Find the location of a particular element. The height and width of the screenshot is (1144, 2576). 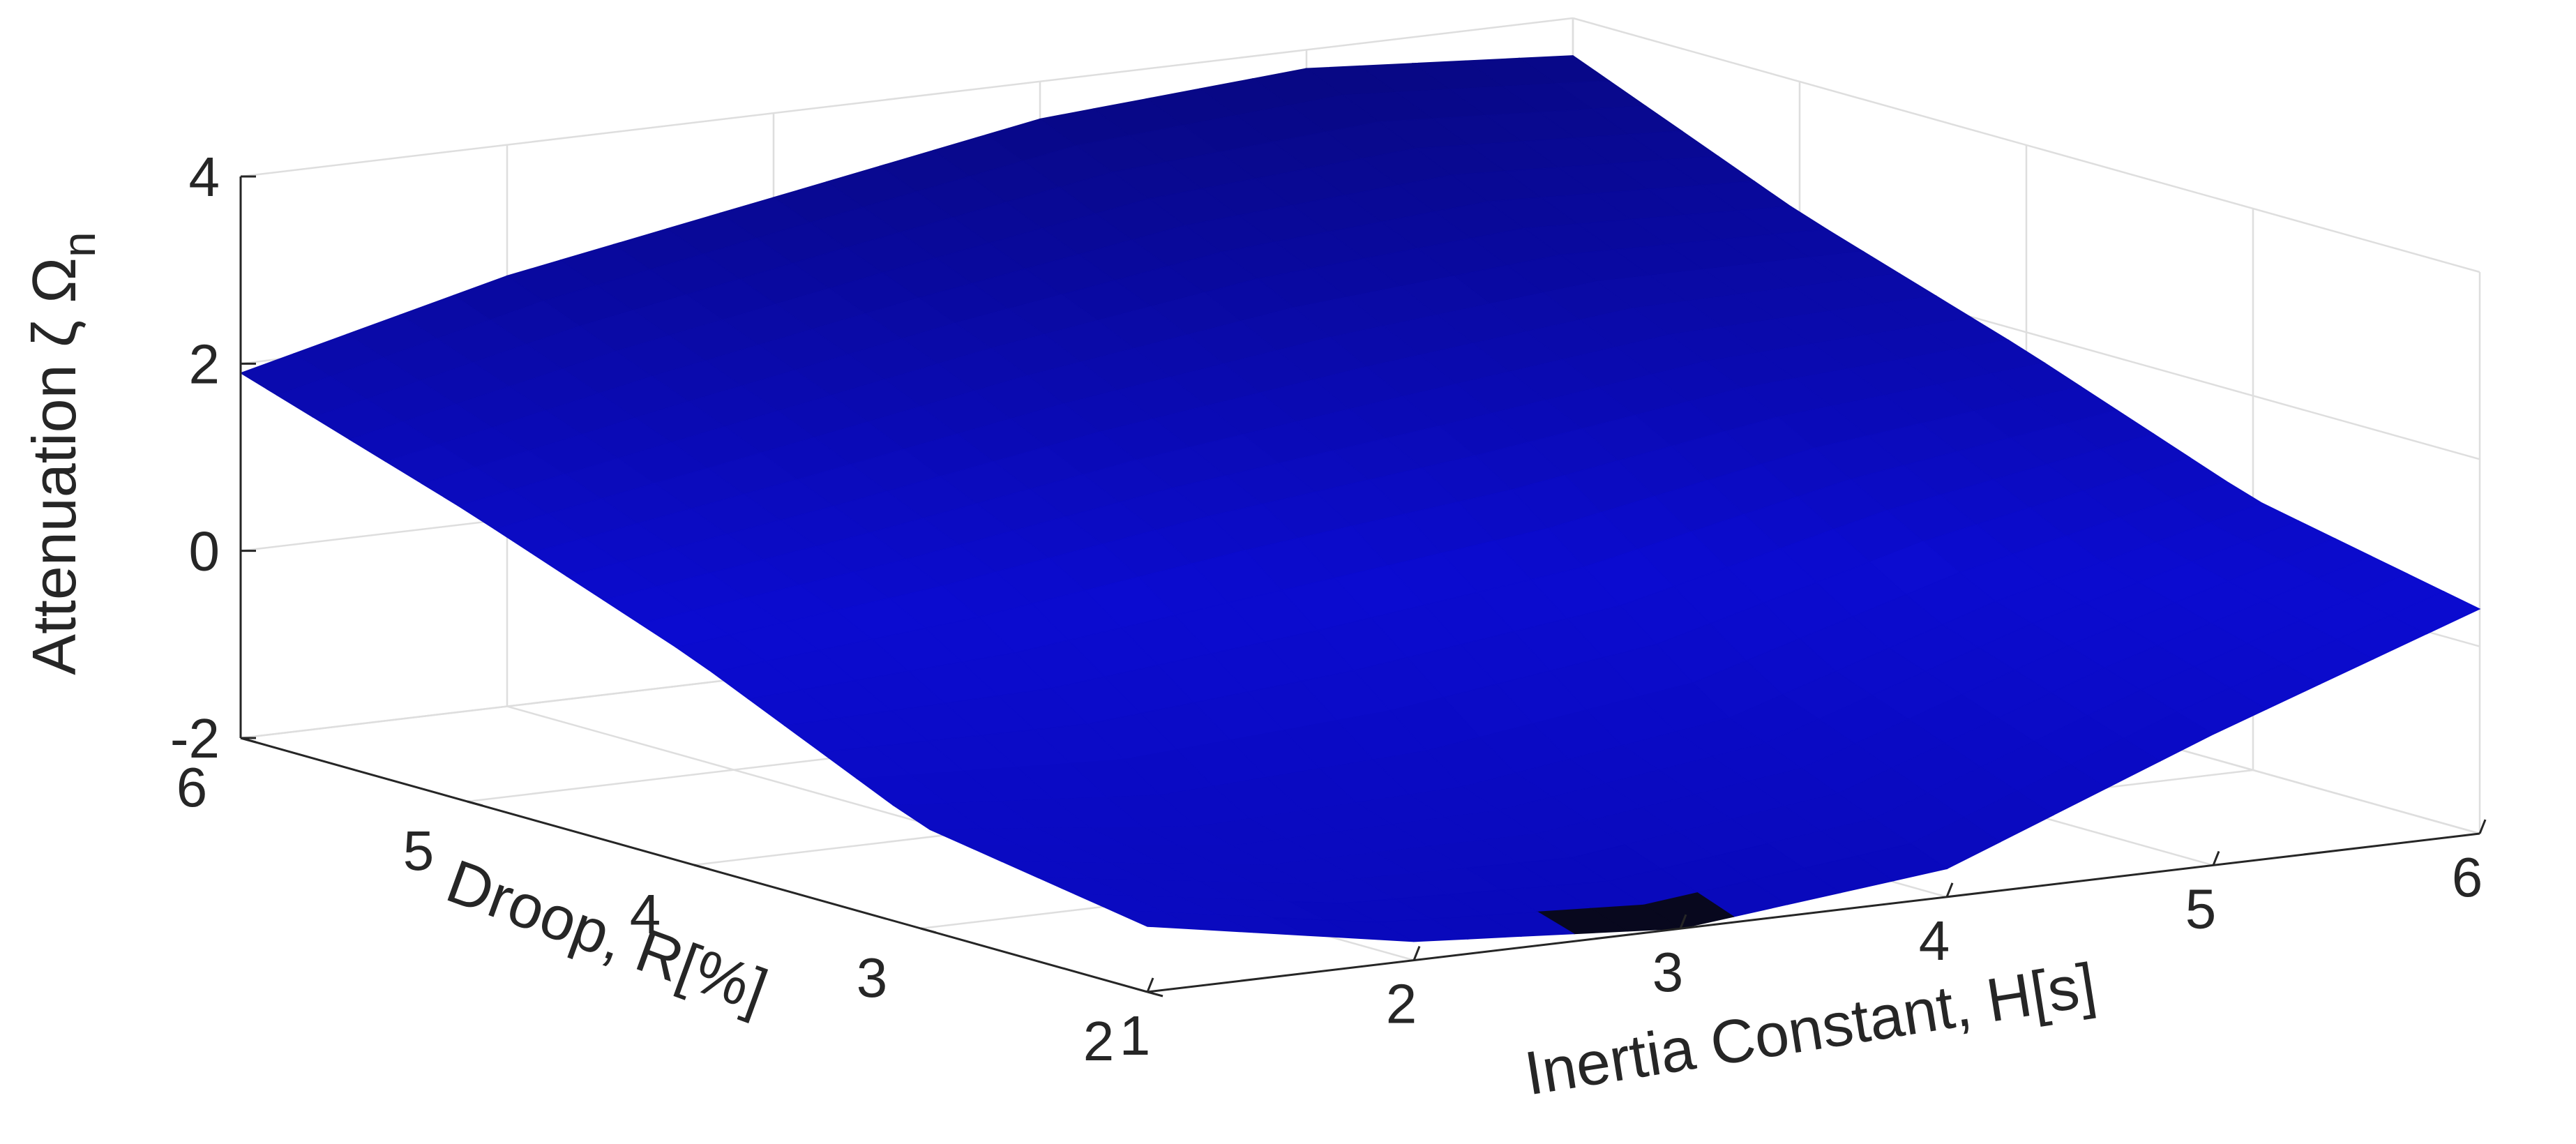

y-tick-label: 2 is located at coordinates (1099, 1041).